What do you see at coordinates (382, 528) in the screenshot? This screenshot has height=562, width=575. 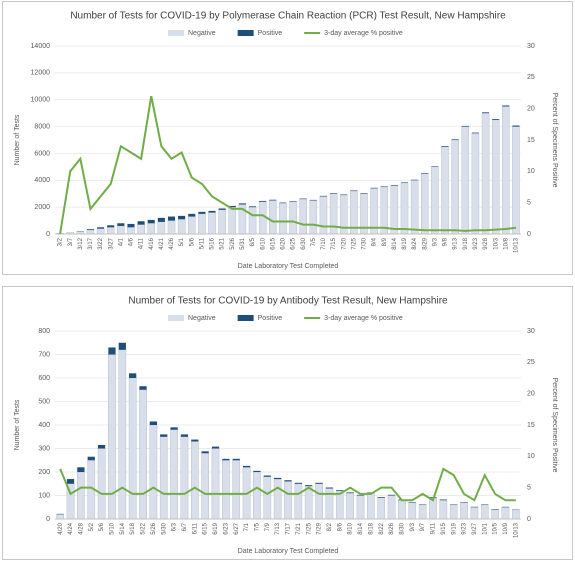 I see `x-tick-label: 8/22` at bounding box center [382, 528].